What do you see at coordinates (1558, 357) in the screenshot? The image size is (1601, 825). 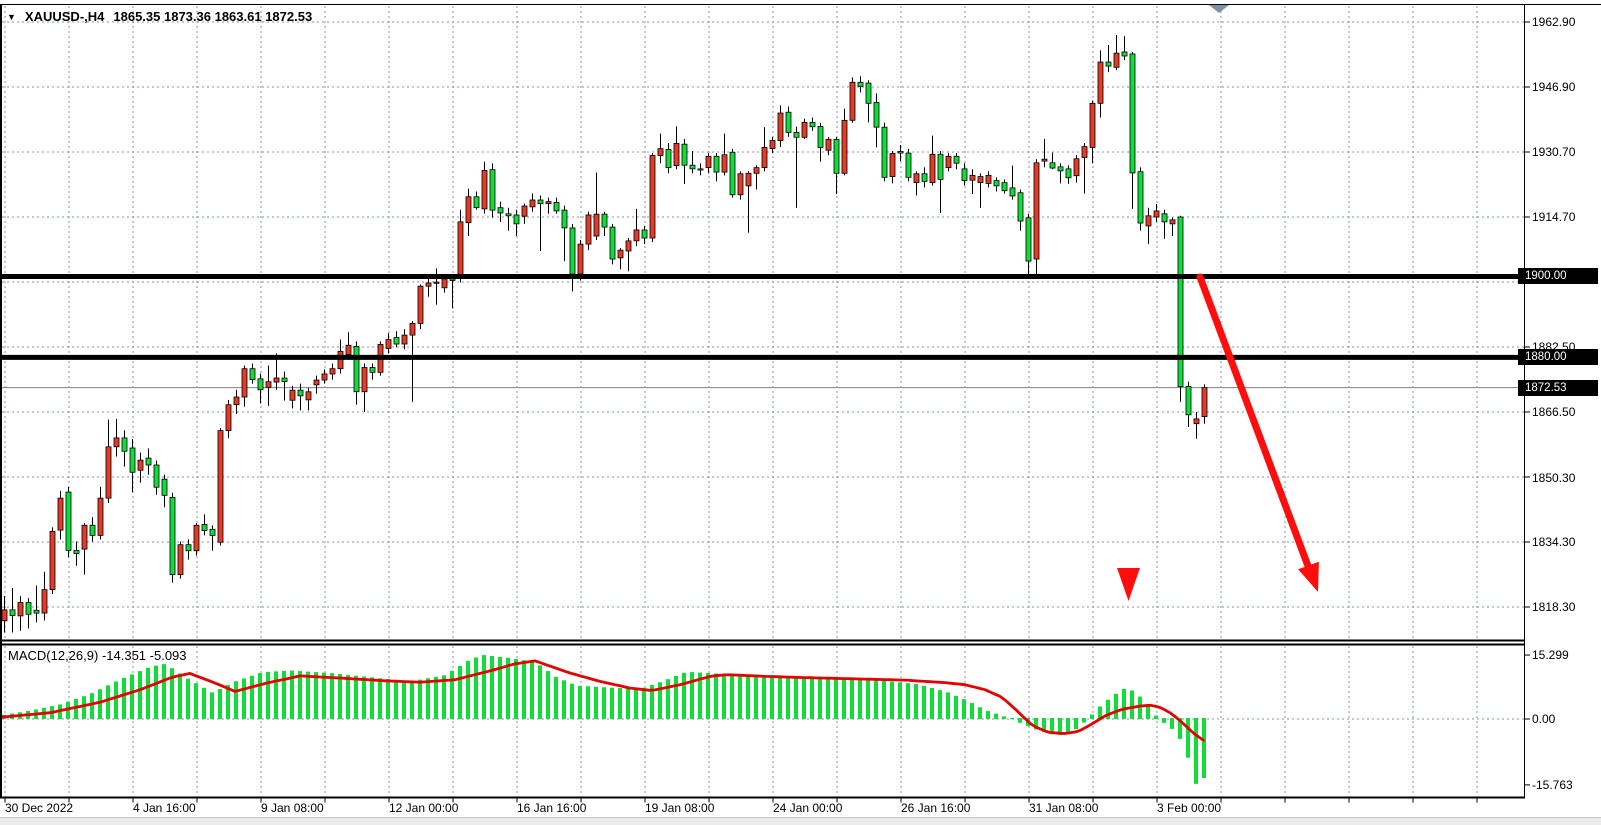 I see `level-price-badge: 1880.00` at bounding box center [1558, 357].